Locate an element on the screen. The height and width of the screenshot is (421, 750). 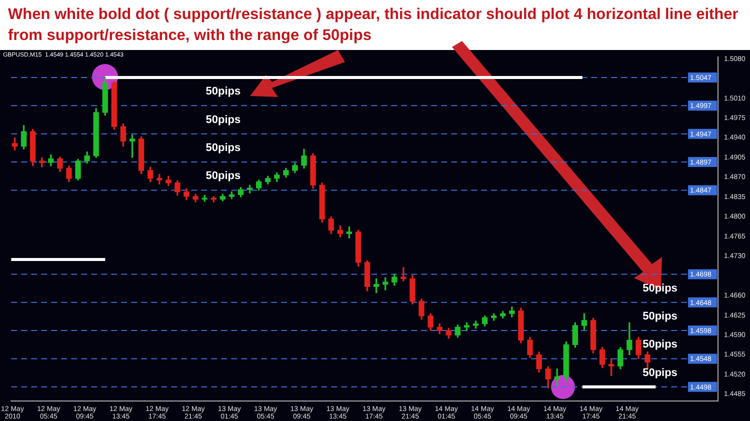
chart-title: When white bold dot ( support/resistance ) appear, this indicator should plot 4 horizontal line either from support/resistance, with the range of 50pips is located at coordinates (374, 25).